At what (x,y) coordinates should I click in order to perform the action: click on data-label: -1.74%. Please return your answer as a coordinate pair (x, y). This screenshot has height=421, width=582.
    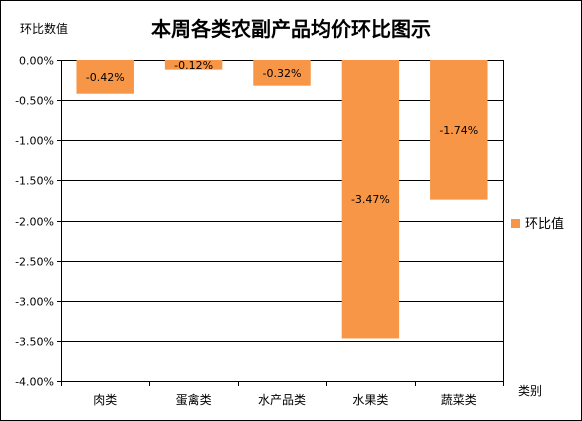
    Looking at the image, I should click on (458, 130).